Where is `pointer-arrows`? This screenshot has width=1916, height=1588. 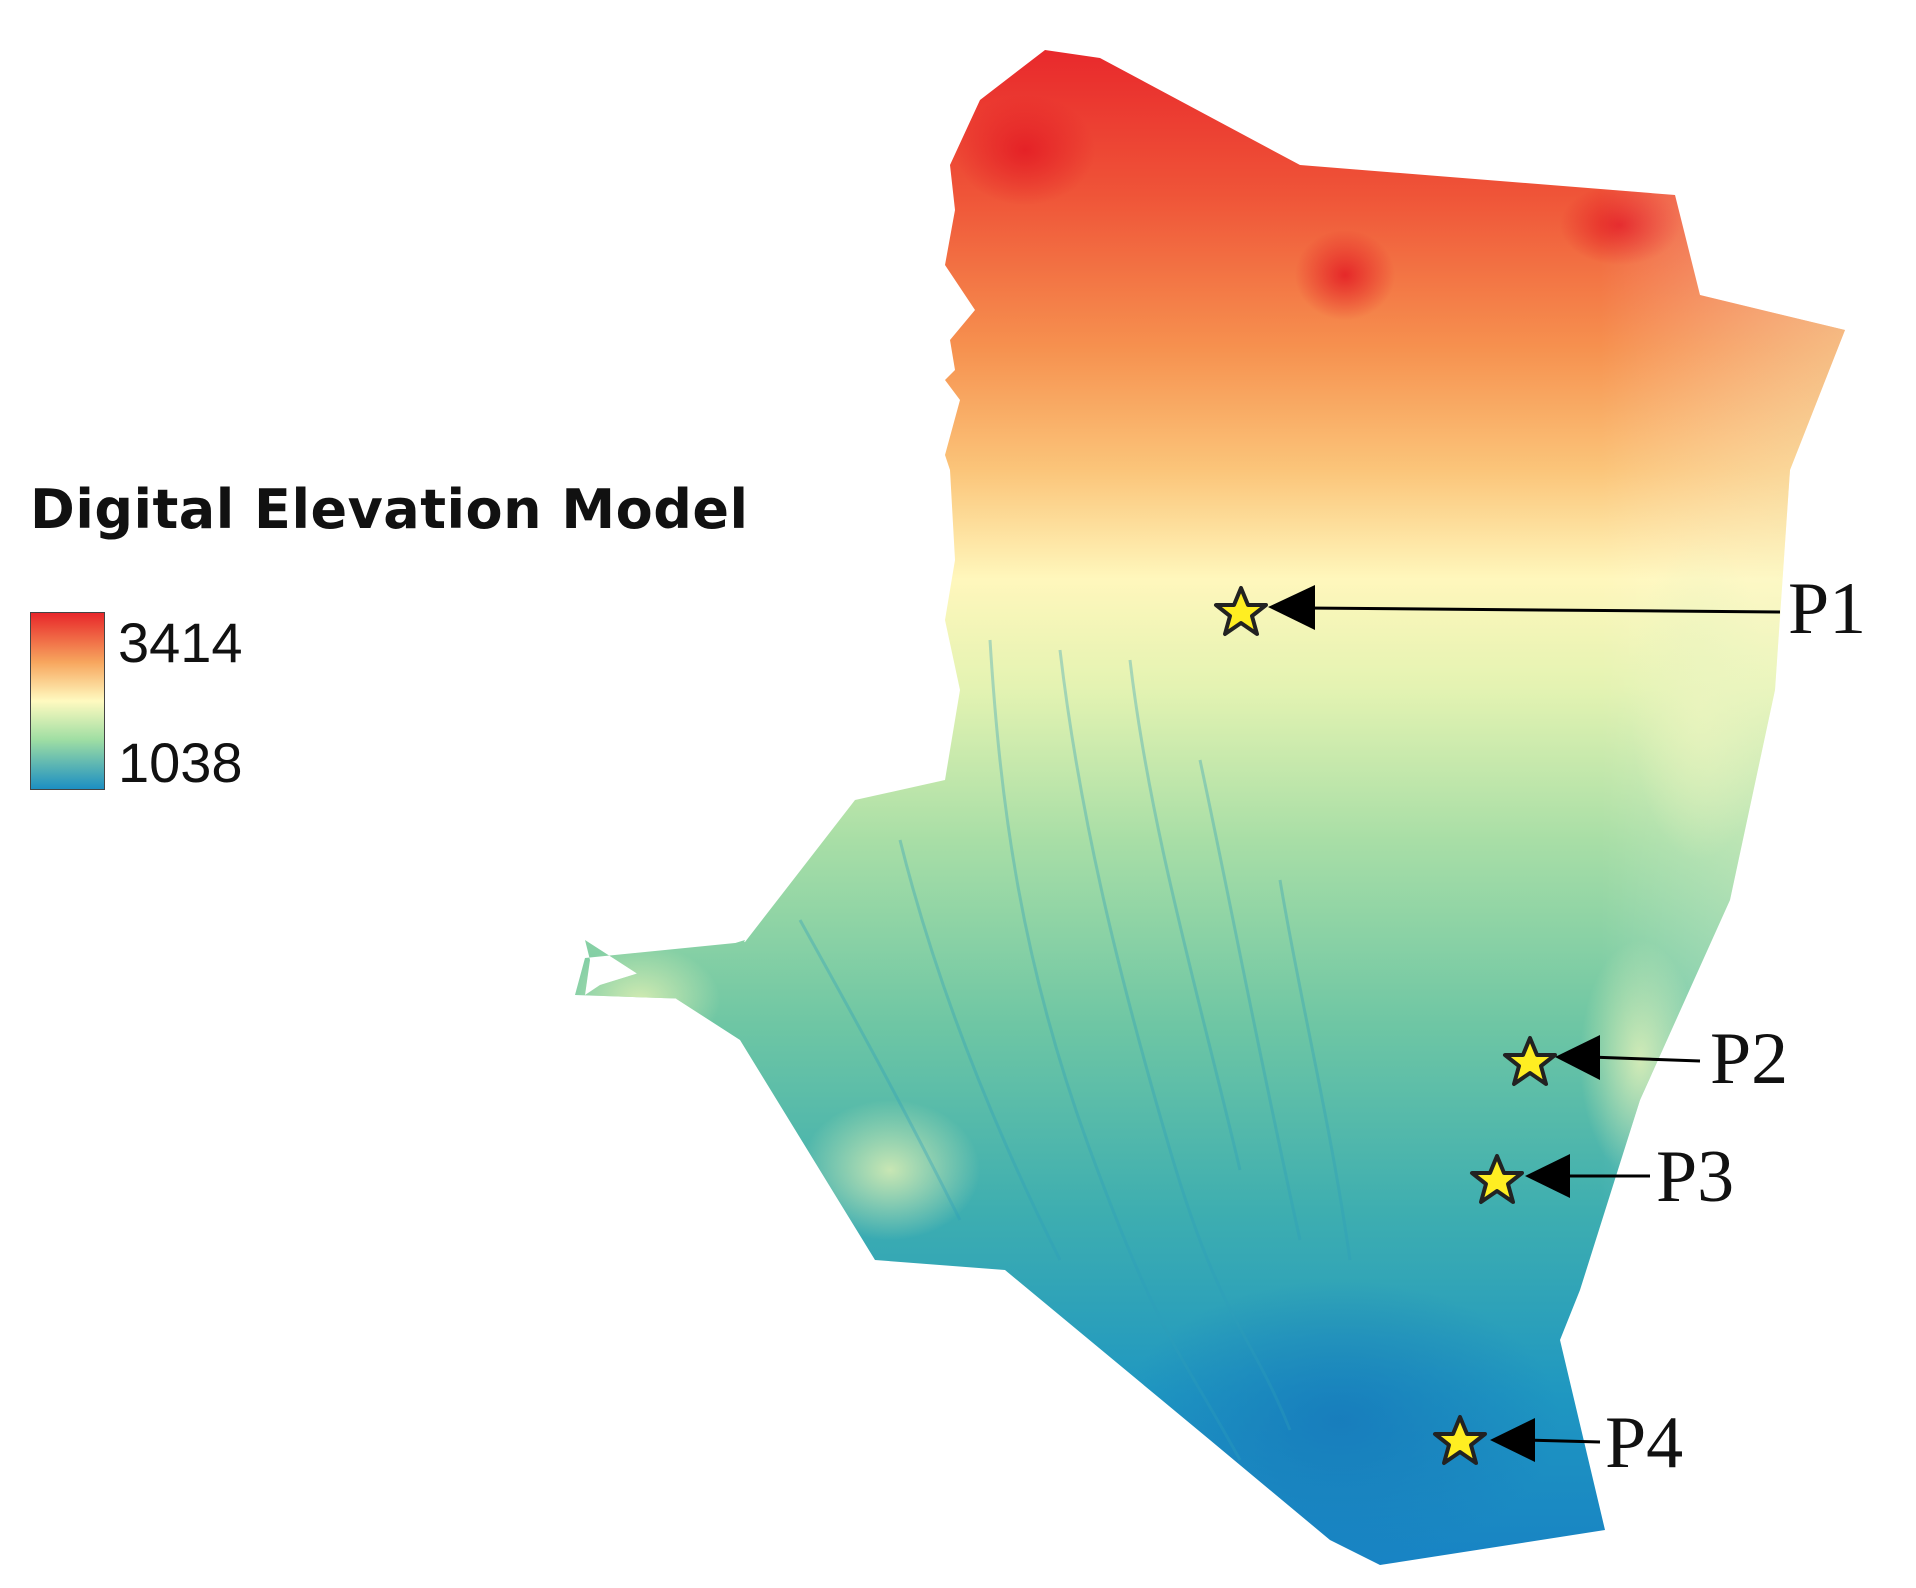
pointer-arrows is located at coordinates (1524, 1023).